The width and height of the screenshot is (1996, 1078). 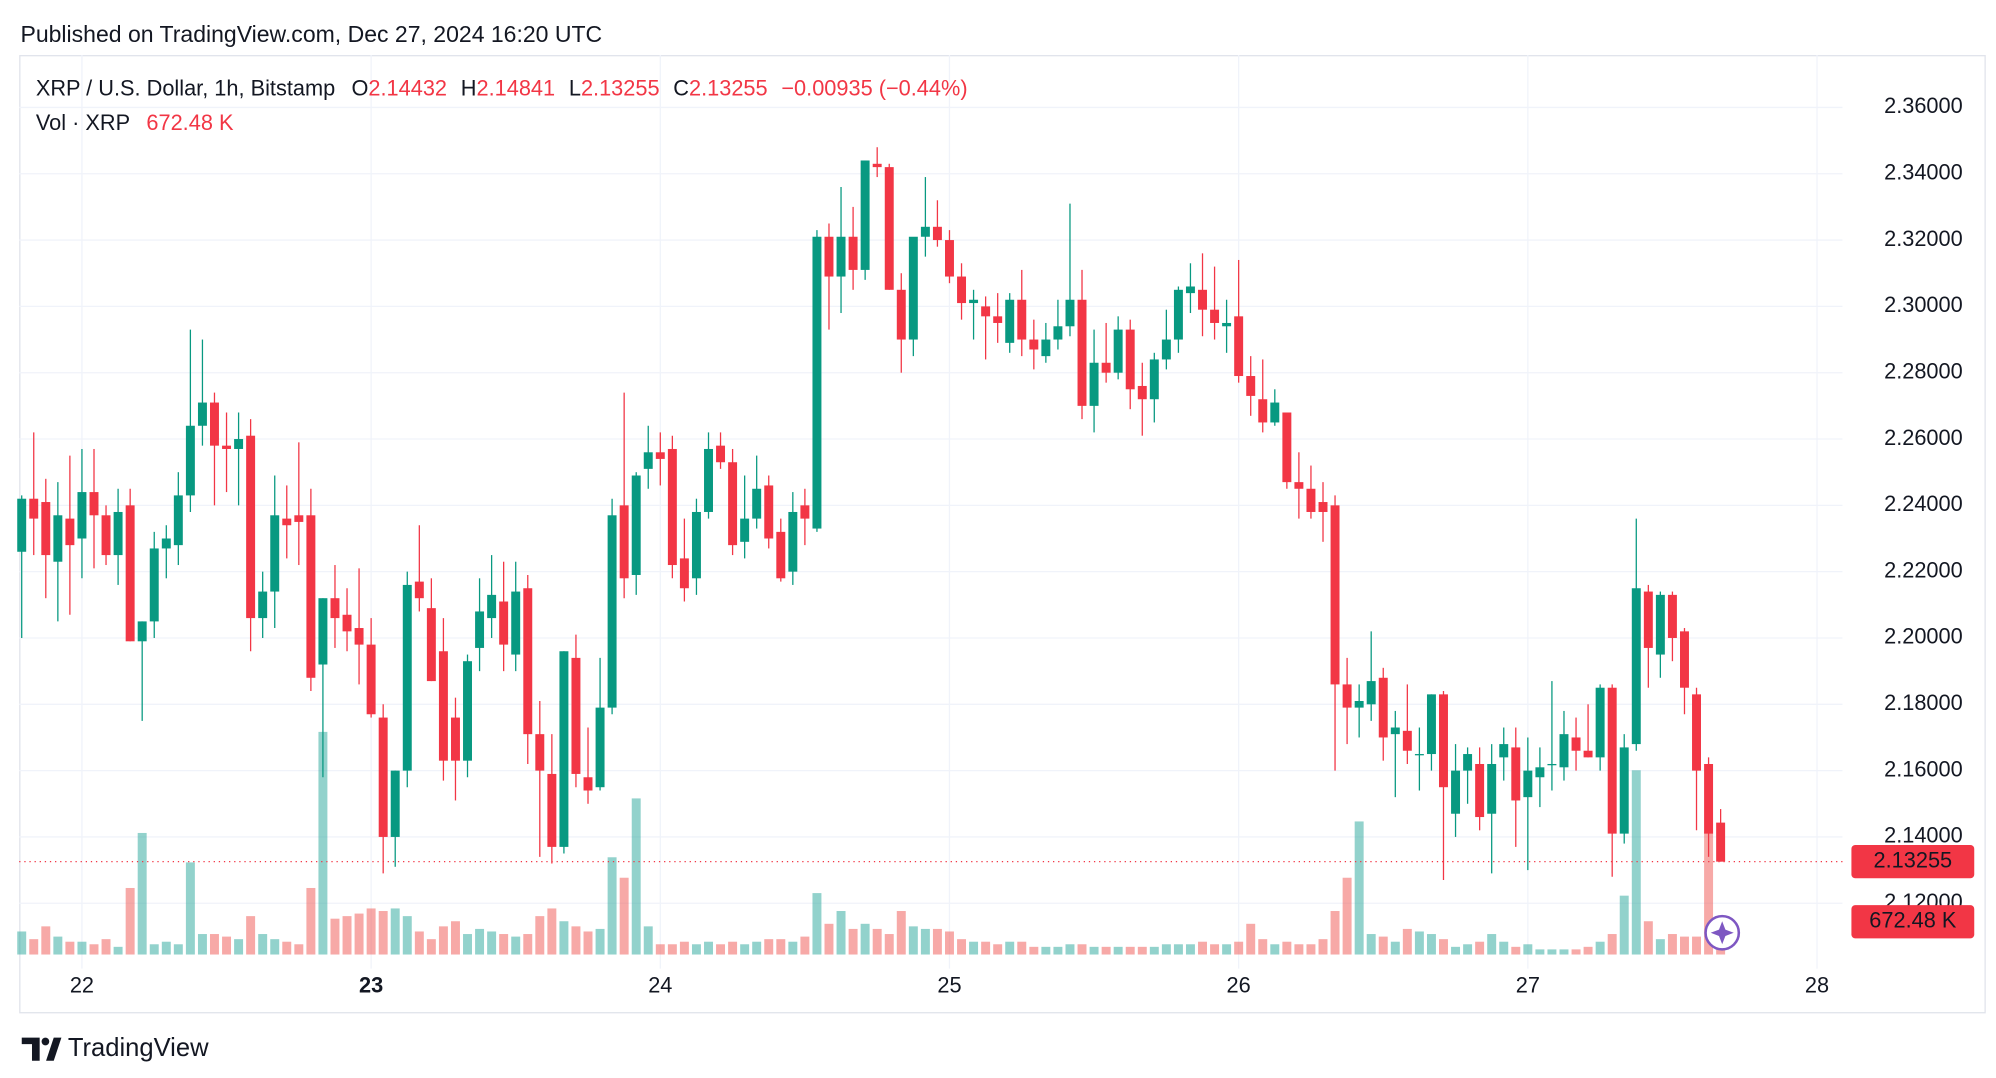 I want to click on x-tick-label: 27, so click(x=1528, y=984).